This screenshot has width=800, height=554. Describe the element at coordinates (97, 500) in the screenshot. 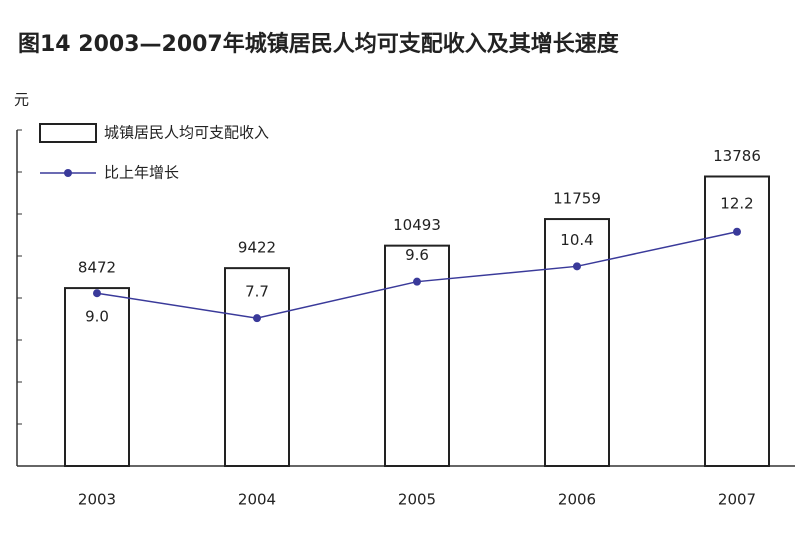

I see `x-tick-label: 2003` at that location.